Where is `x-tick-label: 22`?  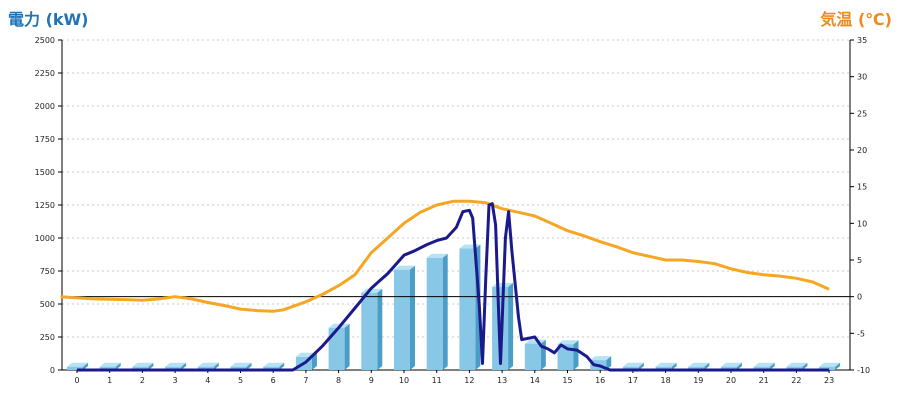 x-tick-label: 22 is located at coordinates (796, 380).